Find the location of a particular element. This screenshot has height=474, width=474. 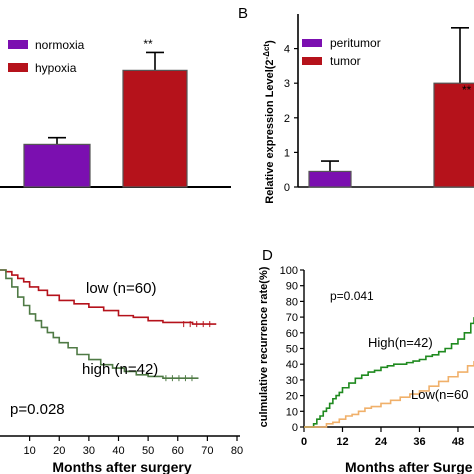

panel-b-y-ticks: 0 1 2 3 4 is located at coordinates (291, 119).